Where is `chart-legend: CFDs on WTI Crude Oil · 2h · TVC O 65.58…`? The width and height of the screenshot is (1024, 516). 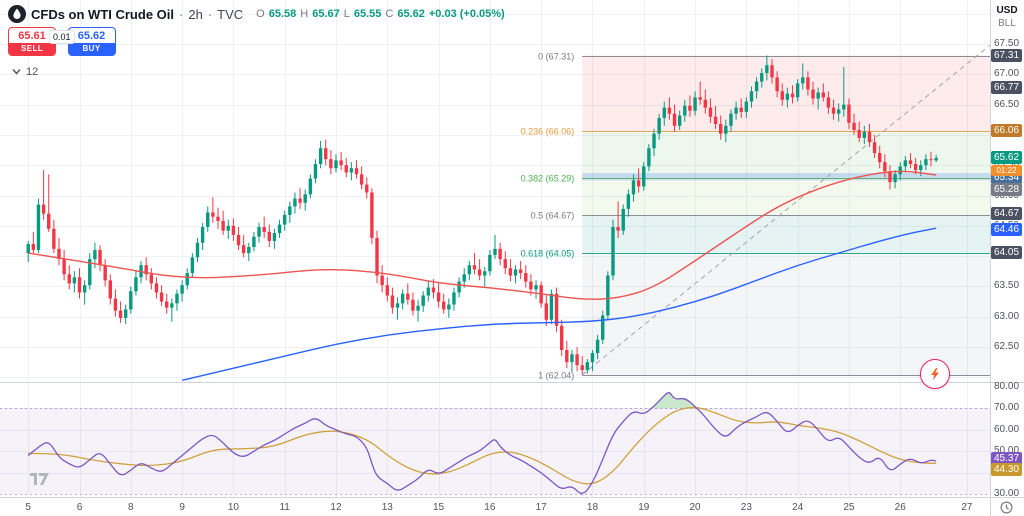
chart-legend: CFDs on WTI Crude Oil · 2h · TVC O 65.58… is located at coordinates (256, 14).